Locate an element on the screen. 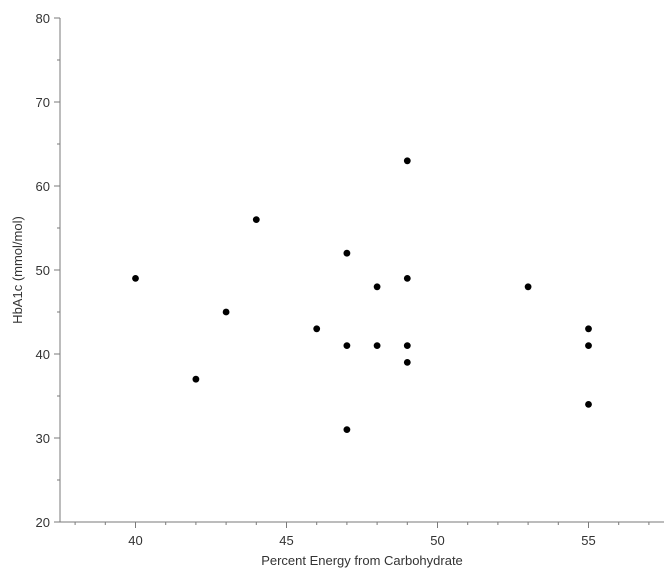 The width and height of the screenshot is (664, 570). y-axis-title: HbA1c (mmol/mol) is located at coordinates (17, 270).